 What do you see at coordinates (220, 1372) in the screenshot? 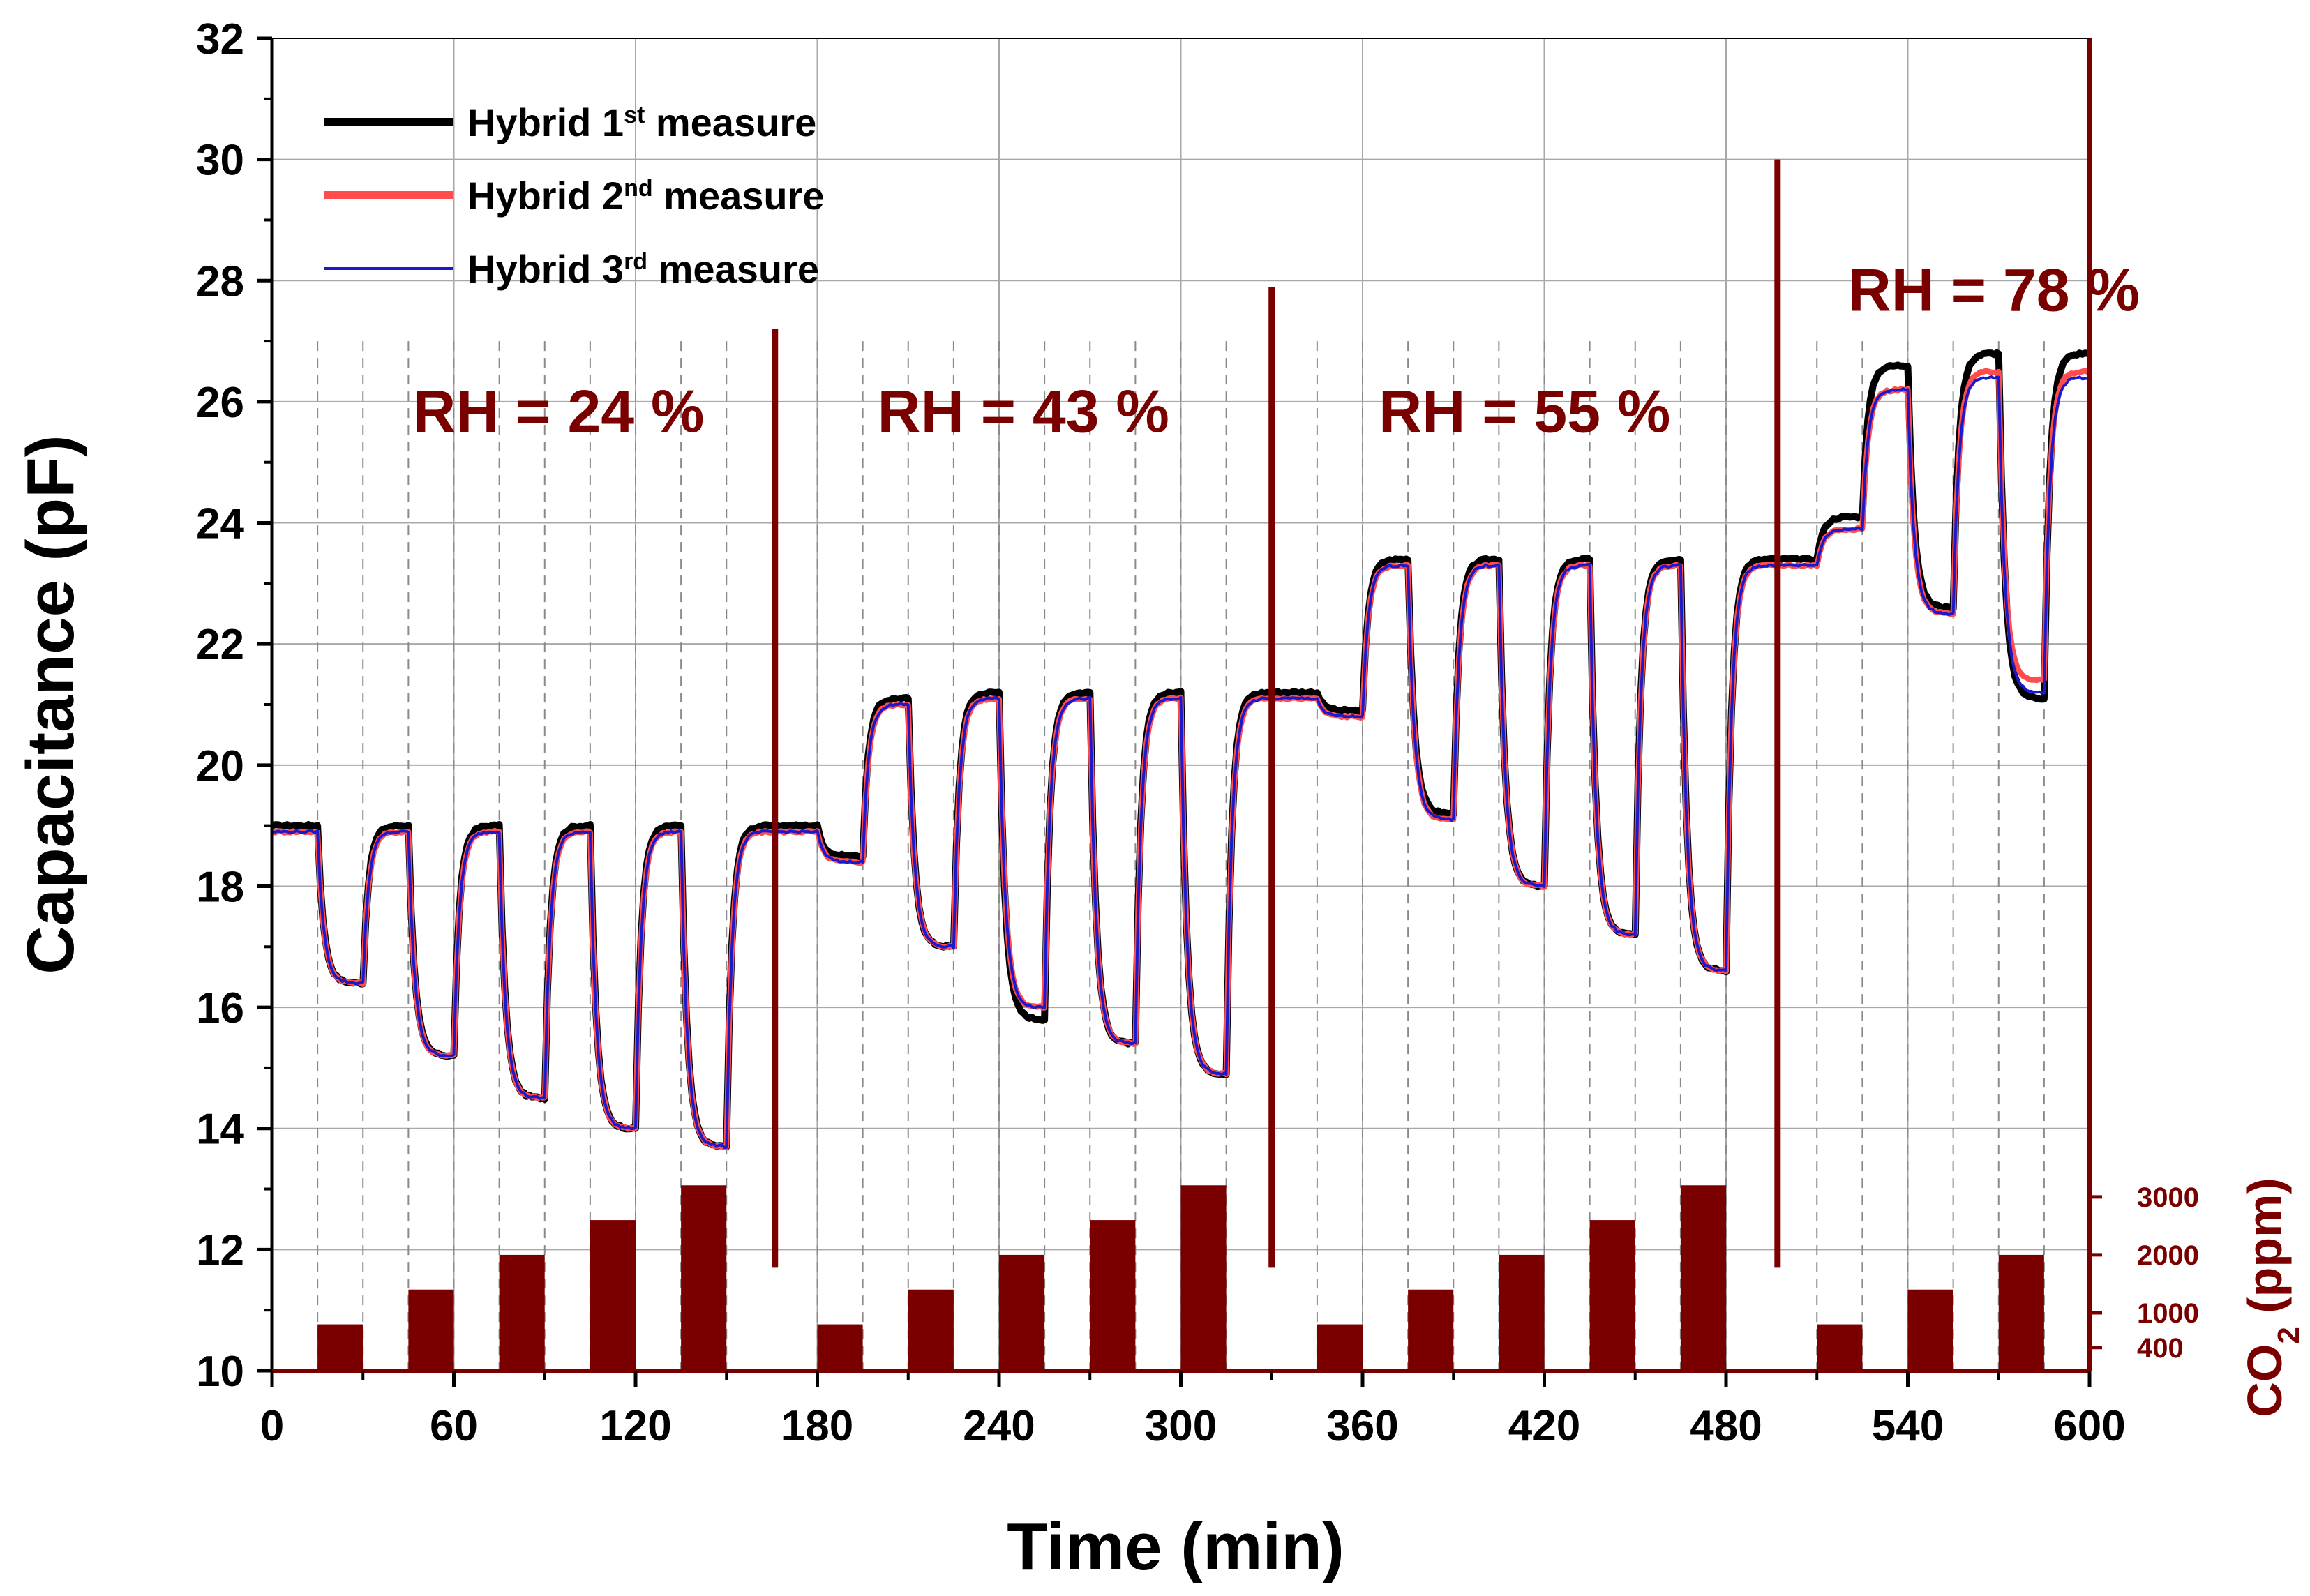
I see `y-tick-label: 10` at bounding box center [220, 1372].